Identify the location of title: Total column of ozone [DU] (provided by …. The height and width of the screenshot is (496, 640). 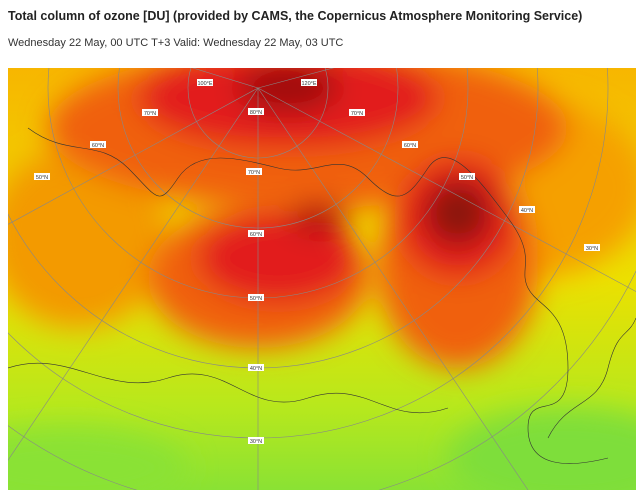
(295, 16).